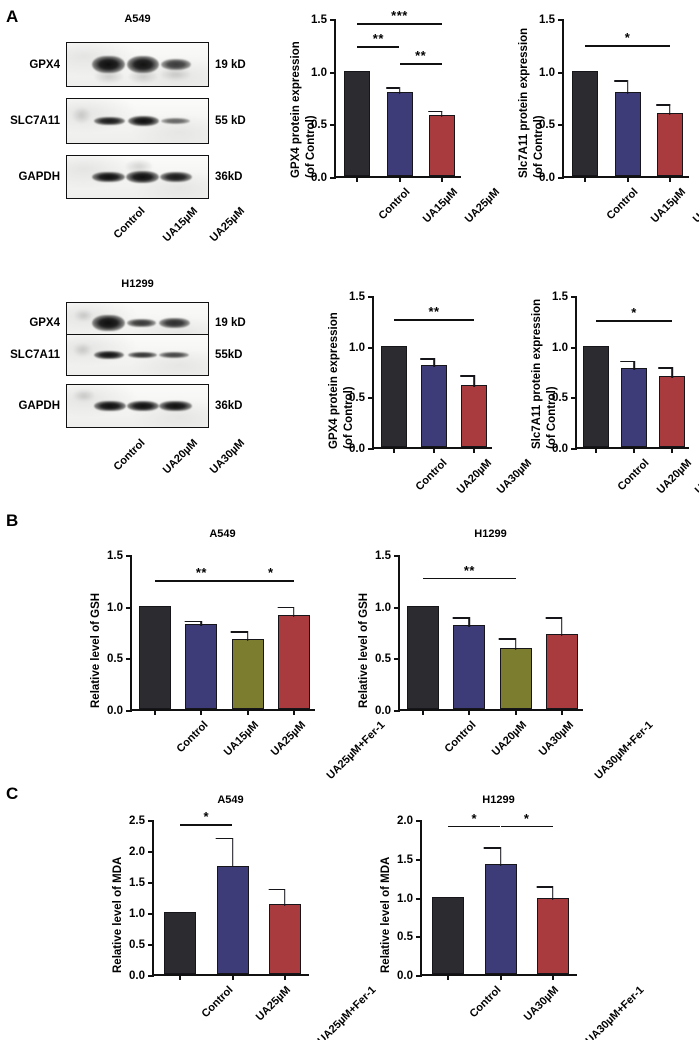  What do you see at coordinates (229, 355) in the screenshot?
I see `blot-mw-label: 55kD` at bounding box center [229, 355].